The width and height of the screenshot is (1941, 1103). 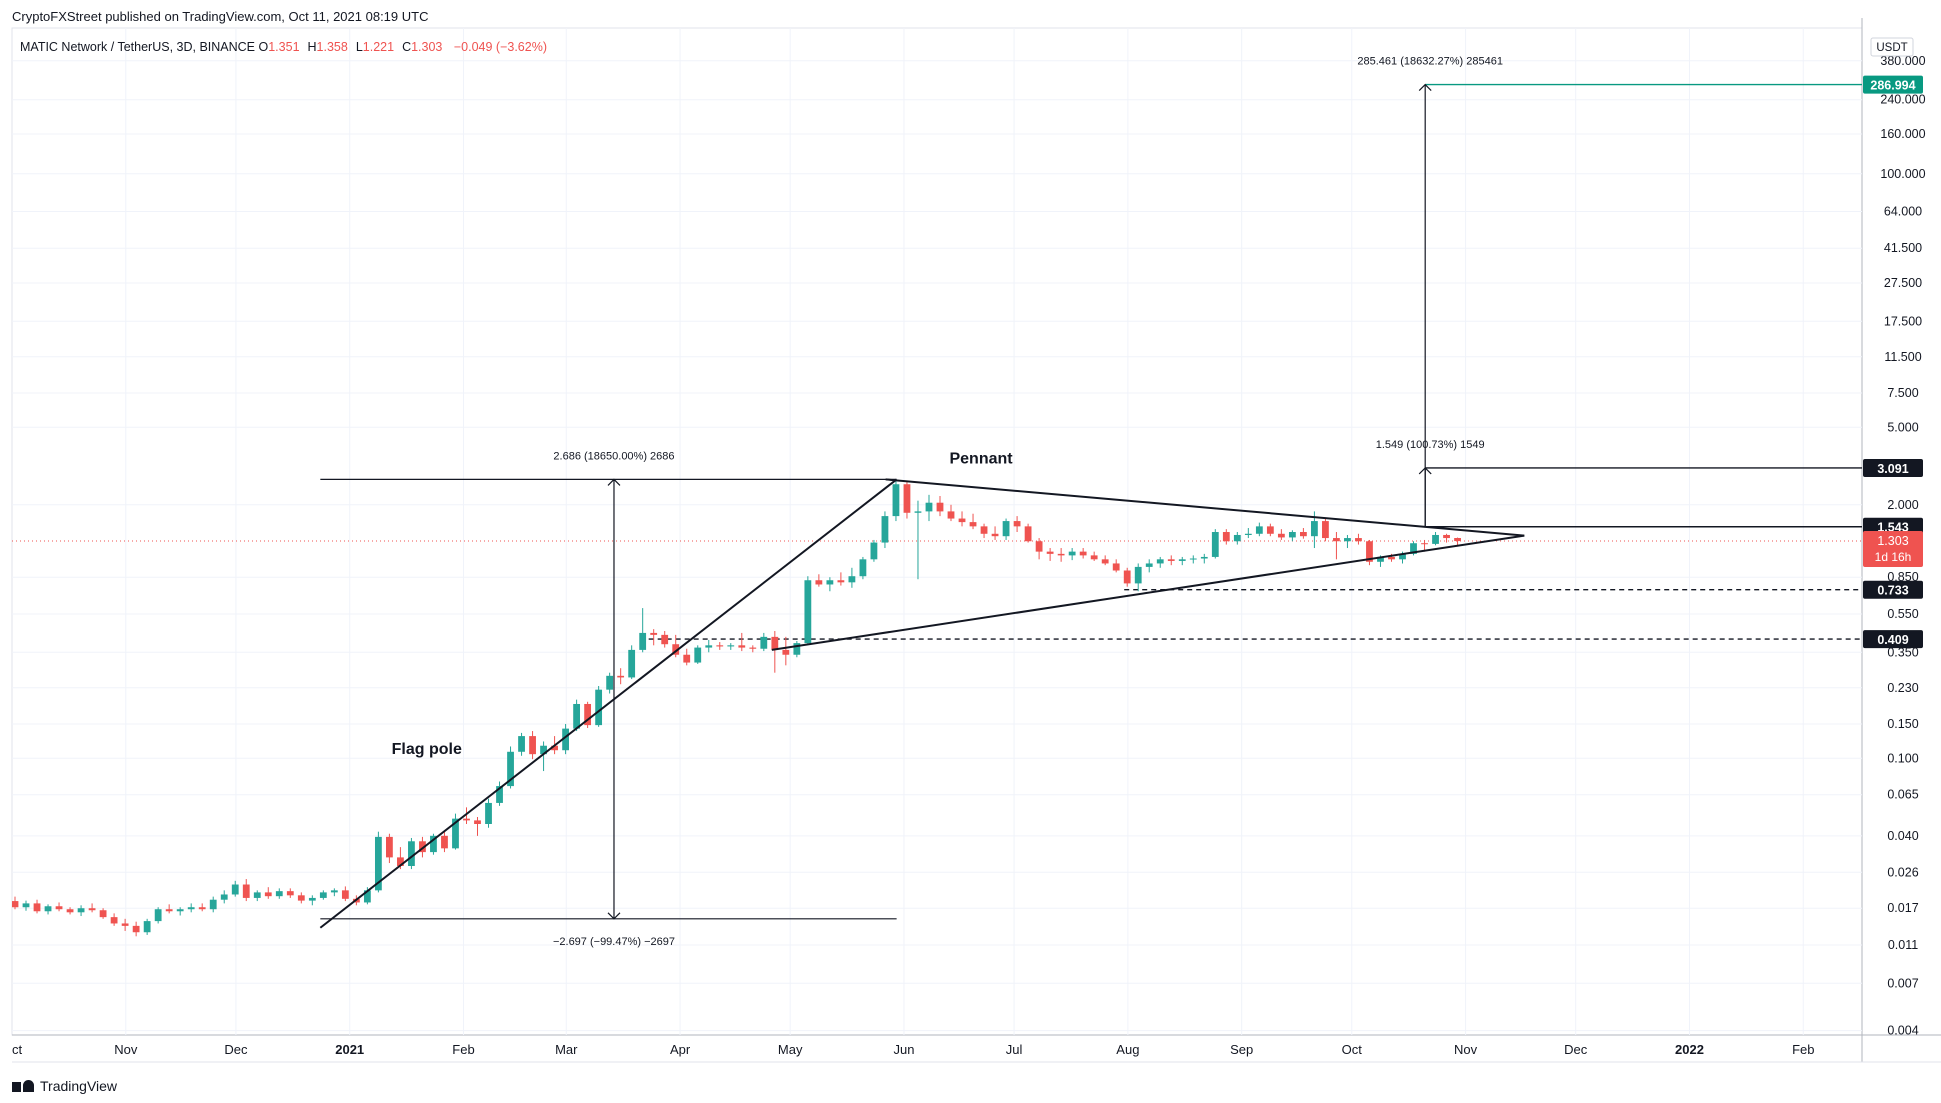 What do you see at coordinates (378, 47) in the screenshot?
I see `ohlc-value-l: 1.221` at bounding box center [378, 47].